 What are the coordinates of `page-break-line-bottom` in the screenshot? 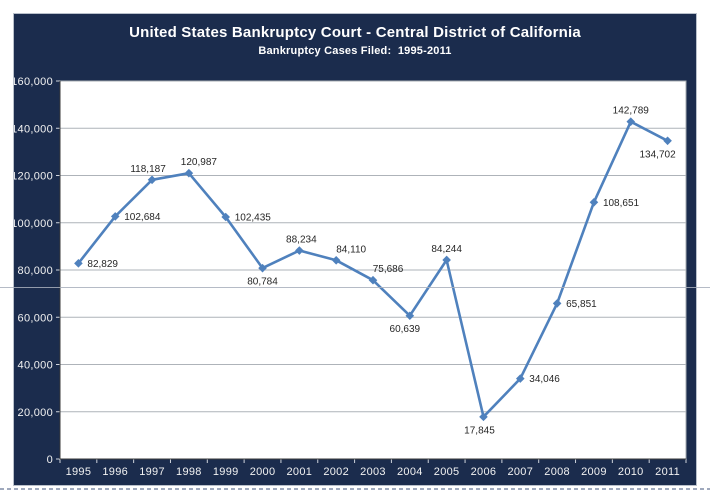 It's located at (355, 489).